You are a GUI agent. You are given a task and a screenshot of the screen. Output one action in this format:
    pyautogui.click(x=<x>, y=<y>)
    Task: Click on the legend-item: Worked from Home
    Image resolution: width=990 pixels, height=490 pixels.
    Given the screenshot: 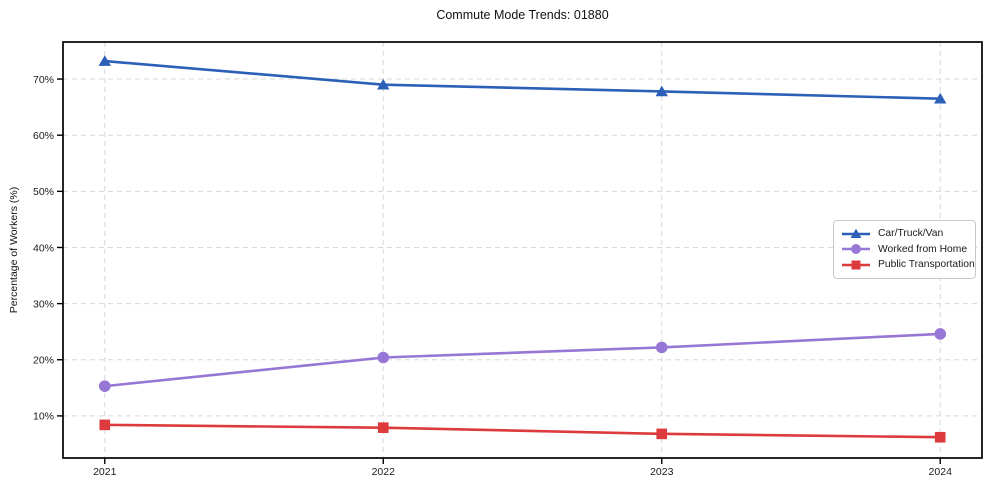 What is the action you would take?
    pyautogui.click(x=904, y=250)
    